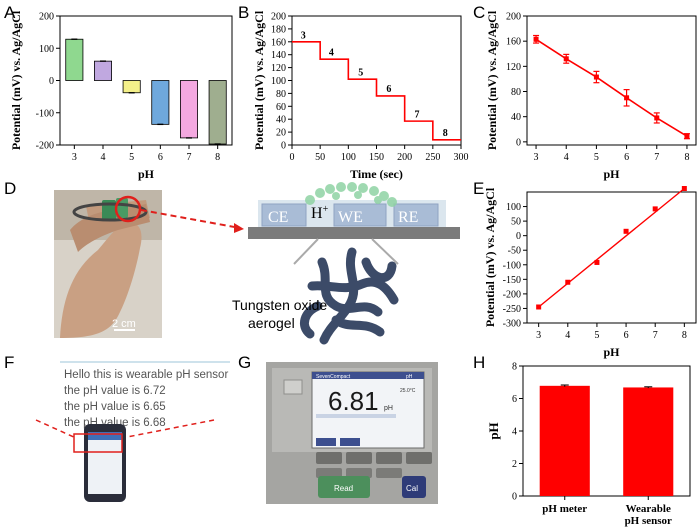  Describe the element at coordinates (281, 107) in the screenshot. I see `y-tick-label: 60` at that location.